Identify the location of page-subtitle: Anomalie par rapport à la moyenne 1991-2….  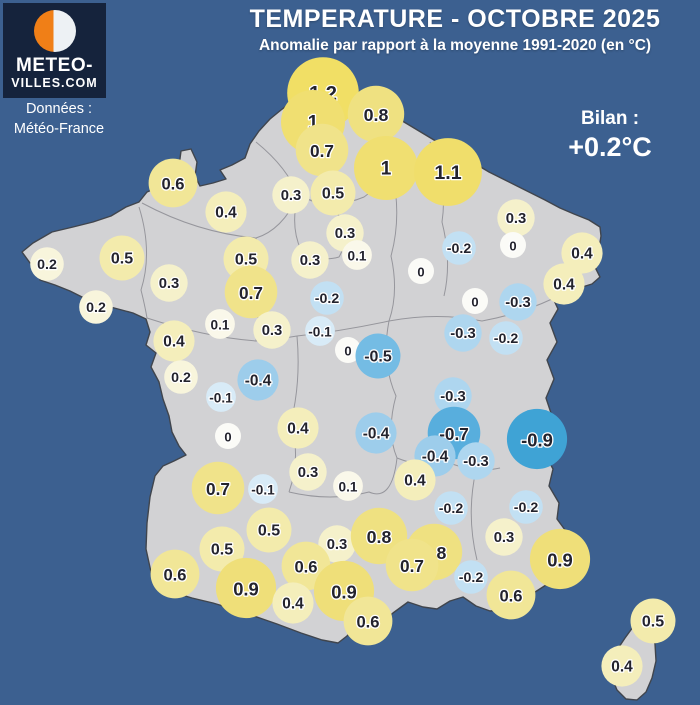
(455, 45).